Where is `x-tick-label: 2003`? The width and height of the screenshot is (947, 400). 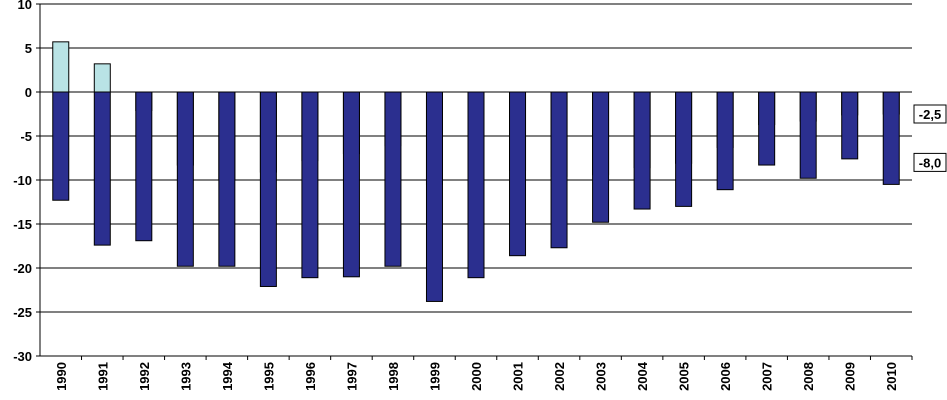 x-tick-label: 2003 is located at coordinates (601, 376).